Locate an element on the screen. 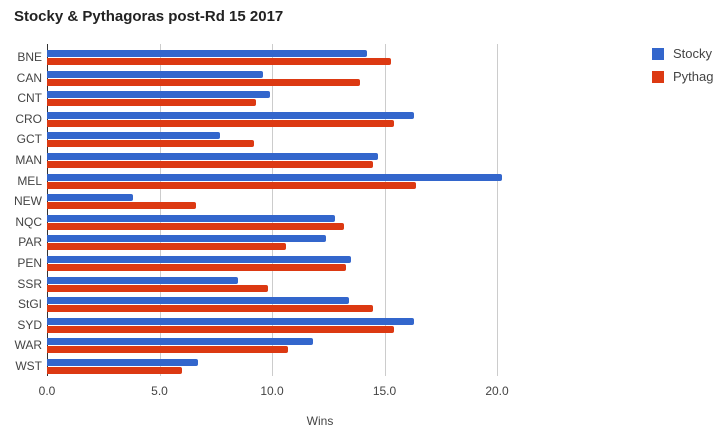 This screenshot has width=725, height=434. category-label: MEL is located at coordinates (29, 180).